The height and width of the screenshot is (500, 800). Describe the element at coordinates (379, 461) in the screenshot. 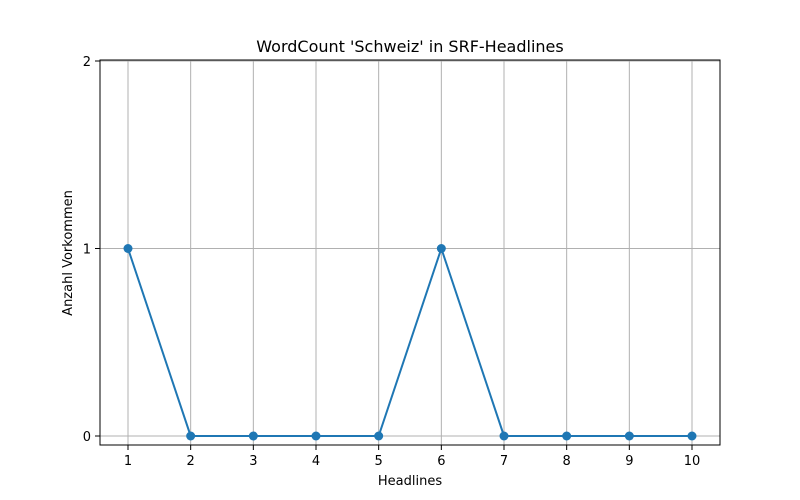

I see `x-tick-label: 5` at that location.